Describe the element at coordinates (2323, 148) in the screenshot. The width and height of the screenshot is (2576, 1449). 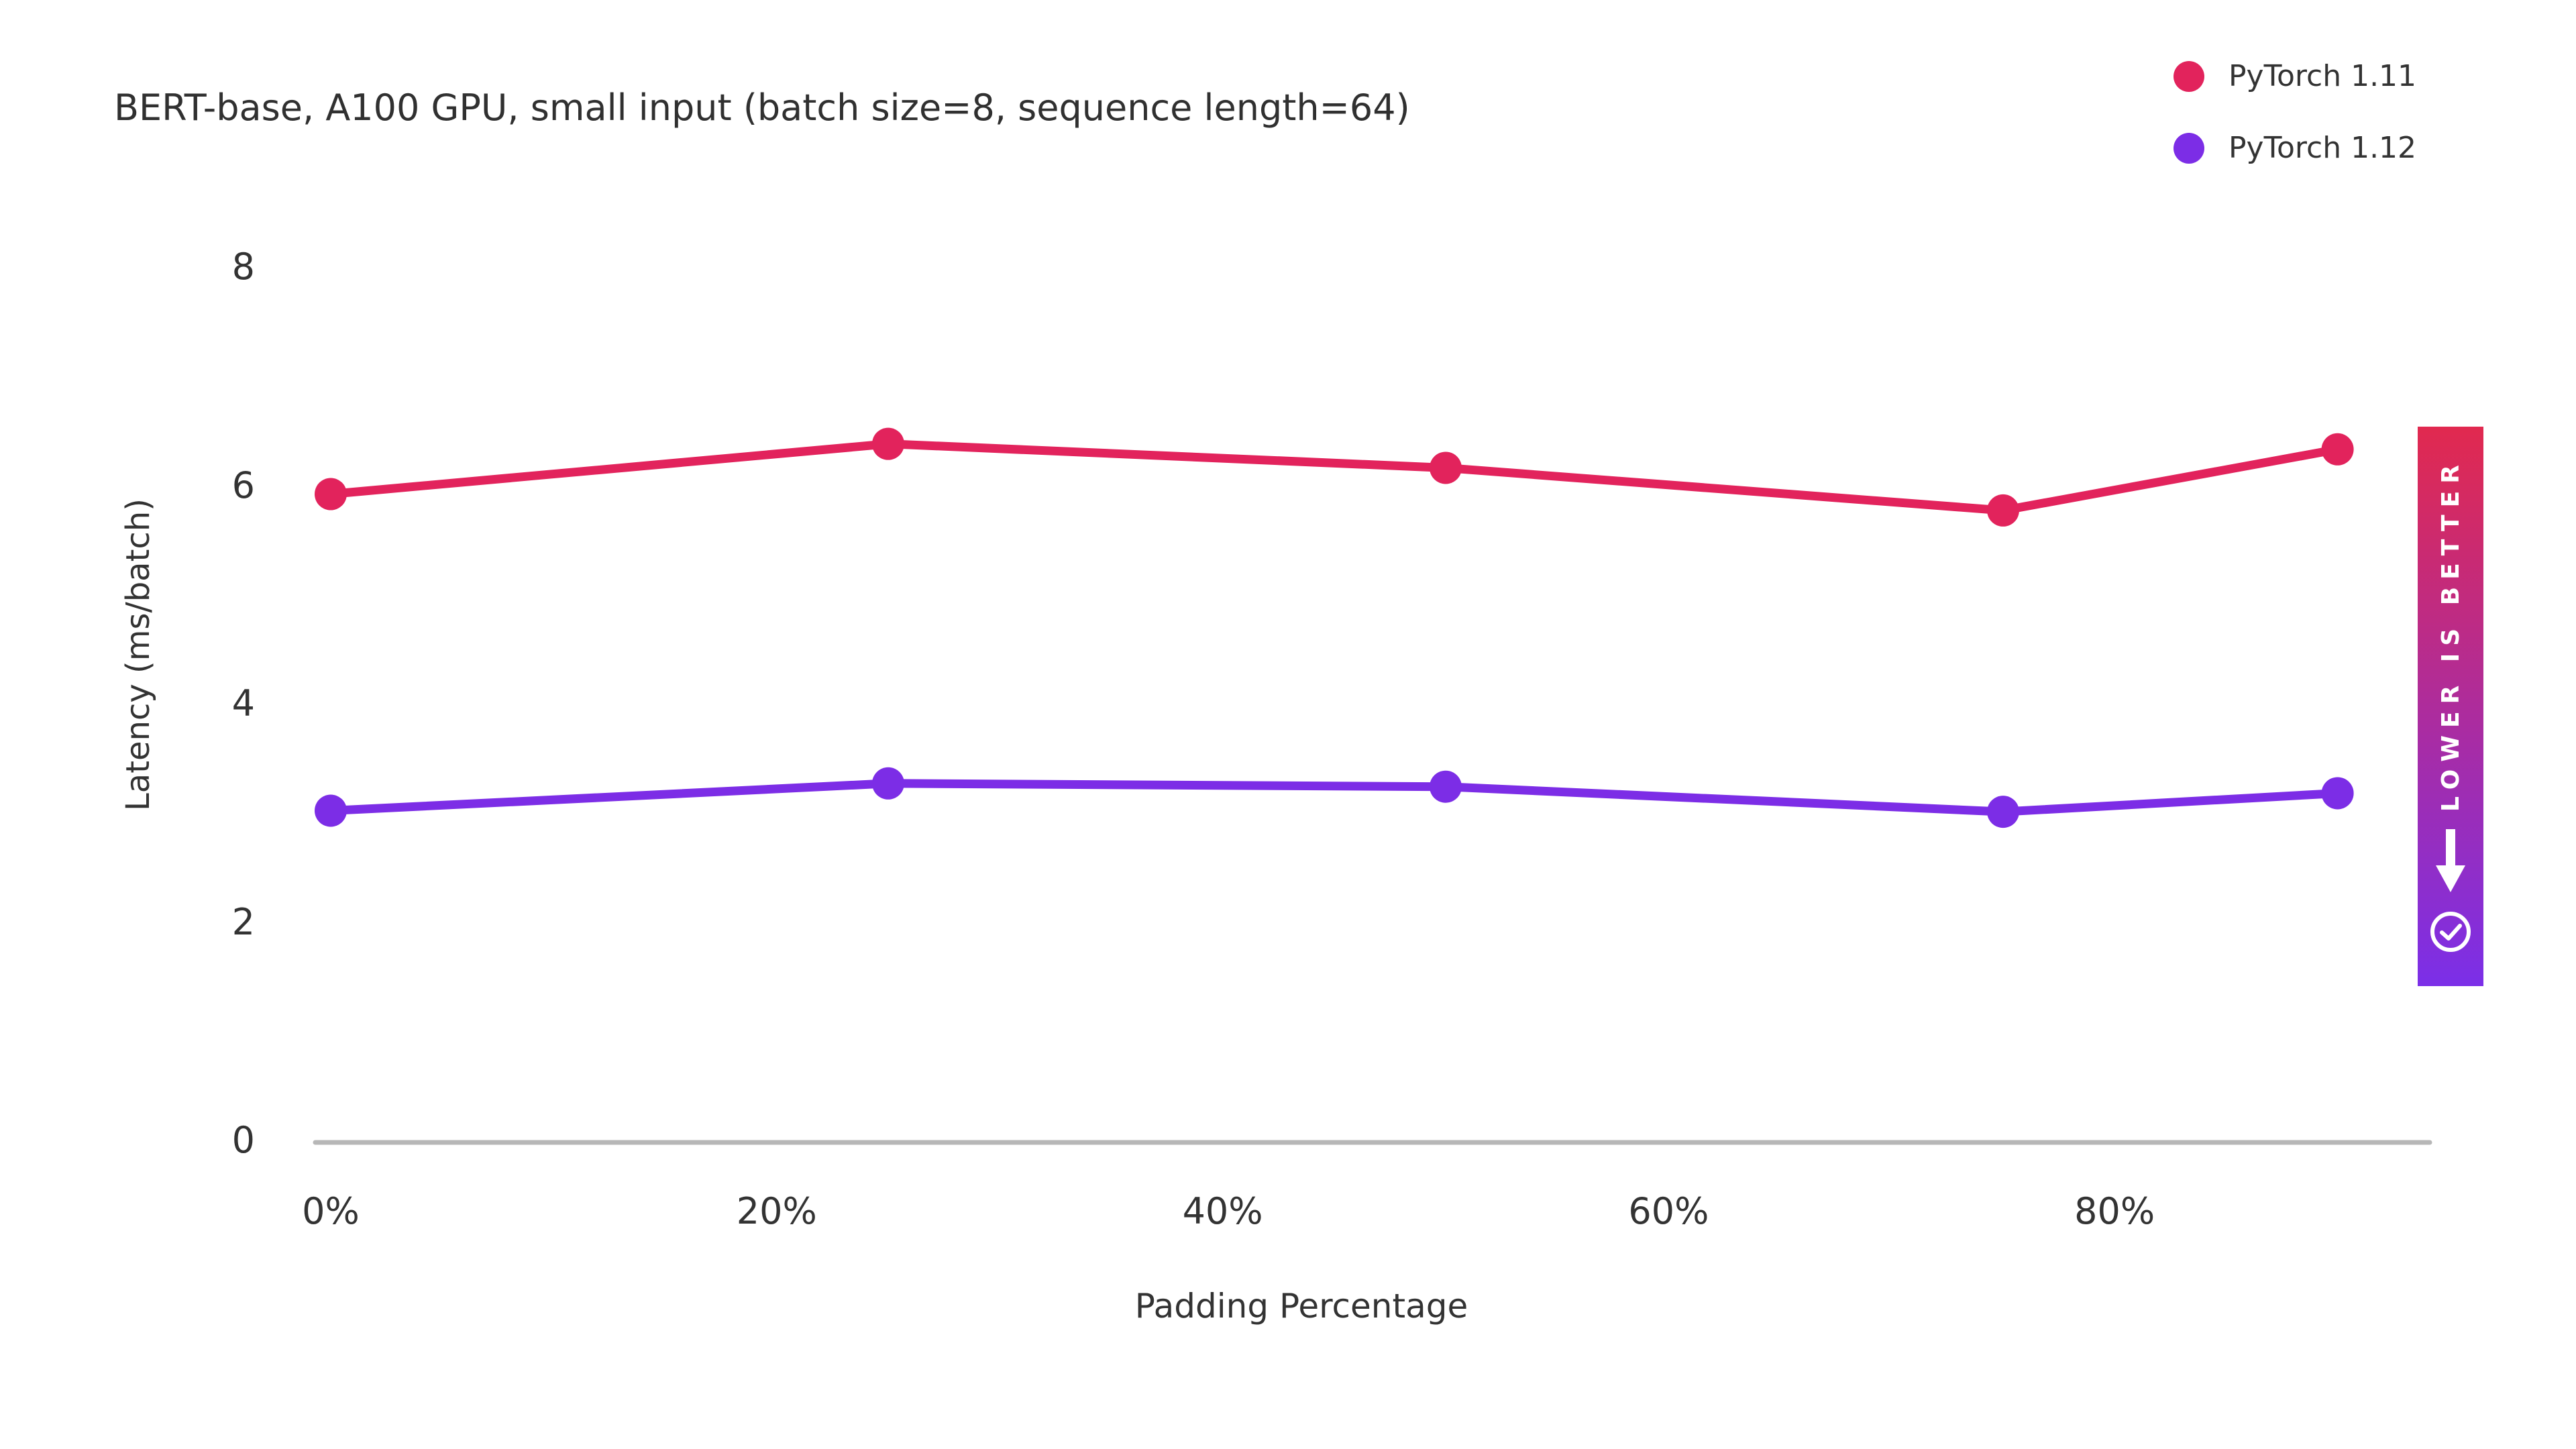
I see `legend-label: PyTorch 1.12` at that location.